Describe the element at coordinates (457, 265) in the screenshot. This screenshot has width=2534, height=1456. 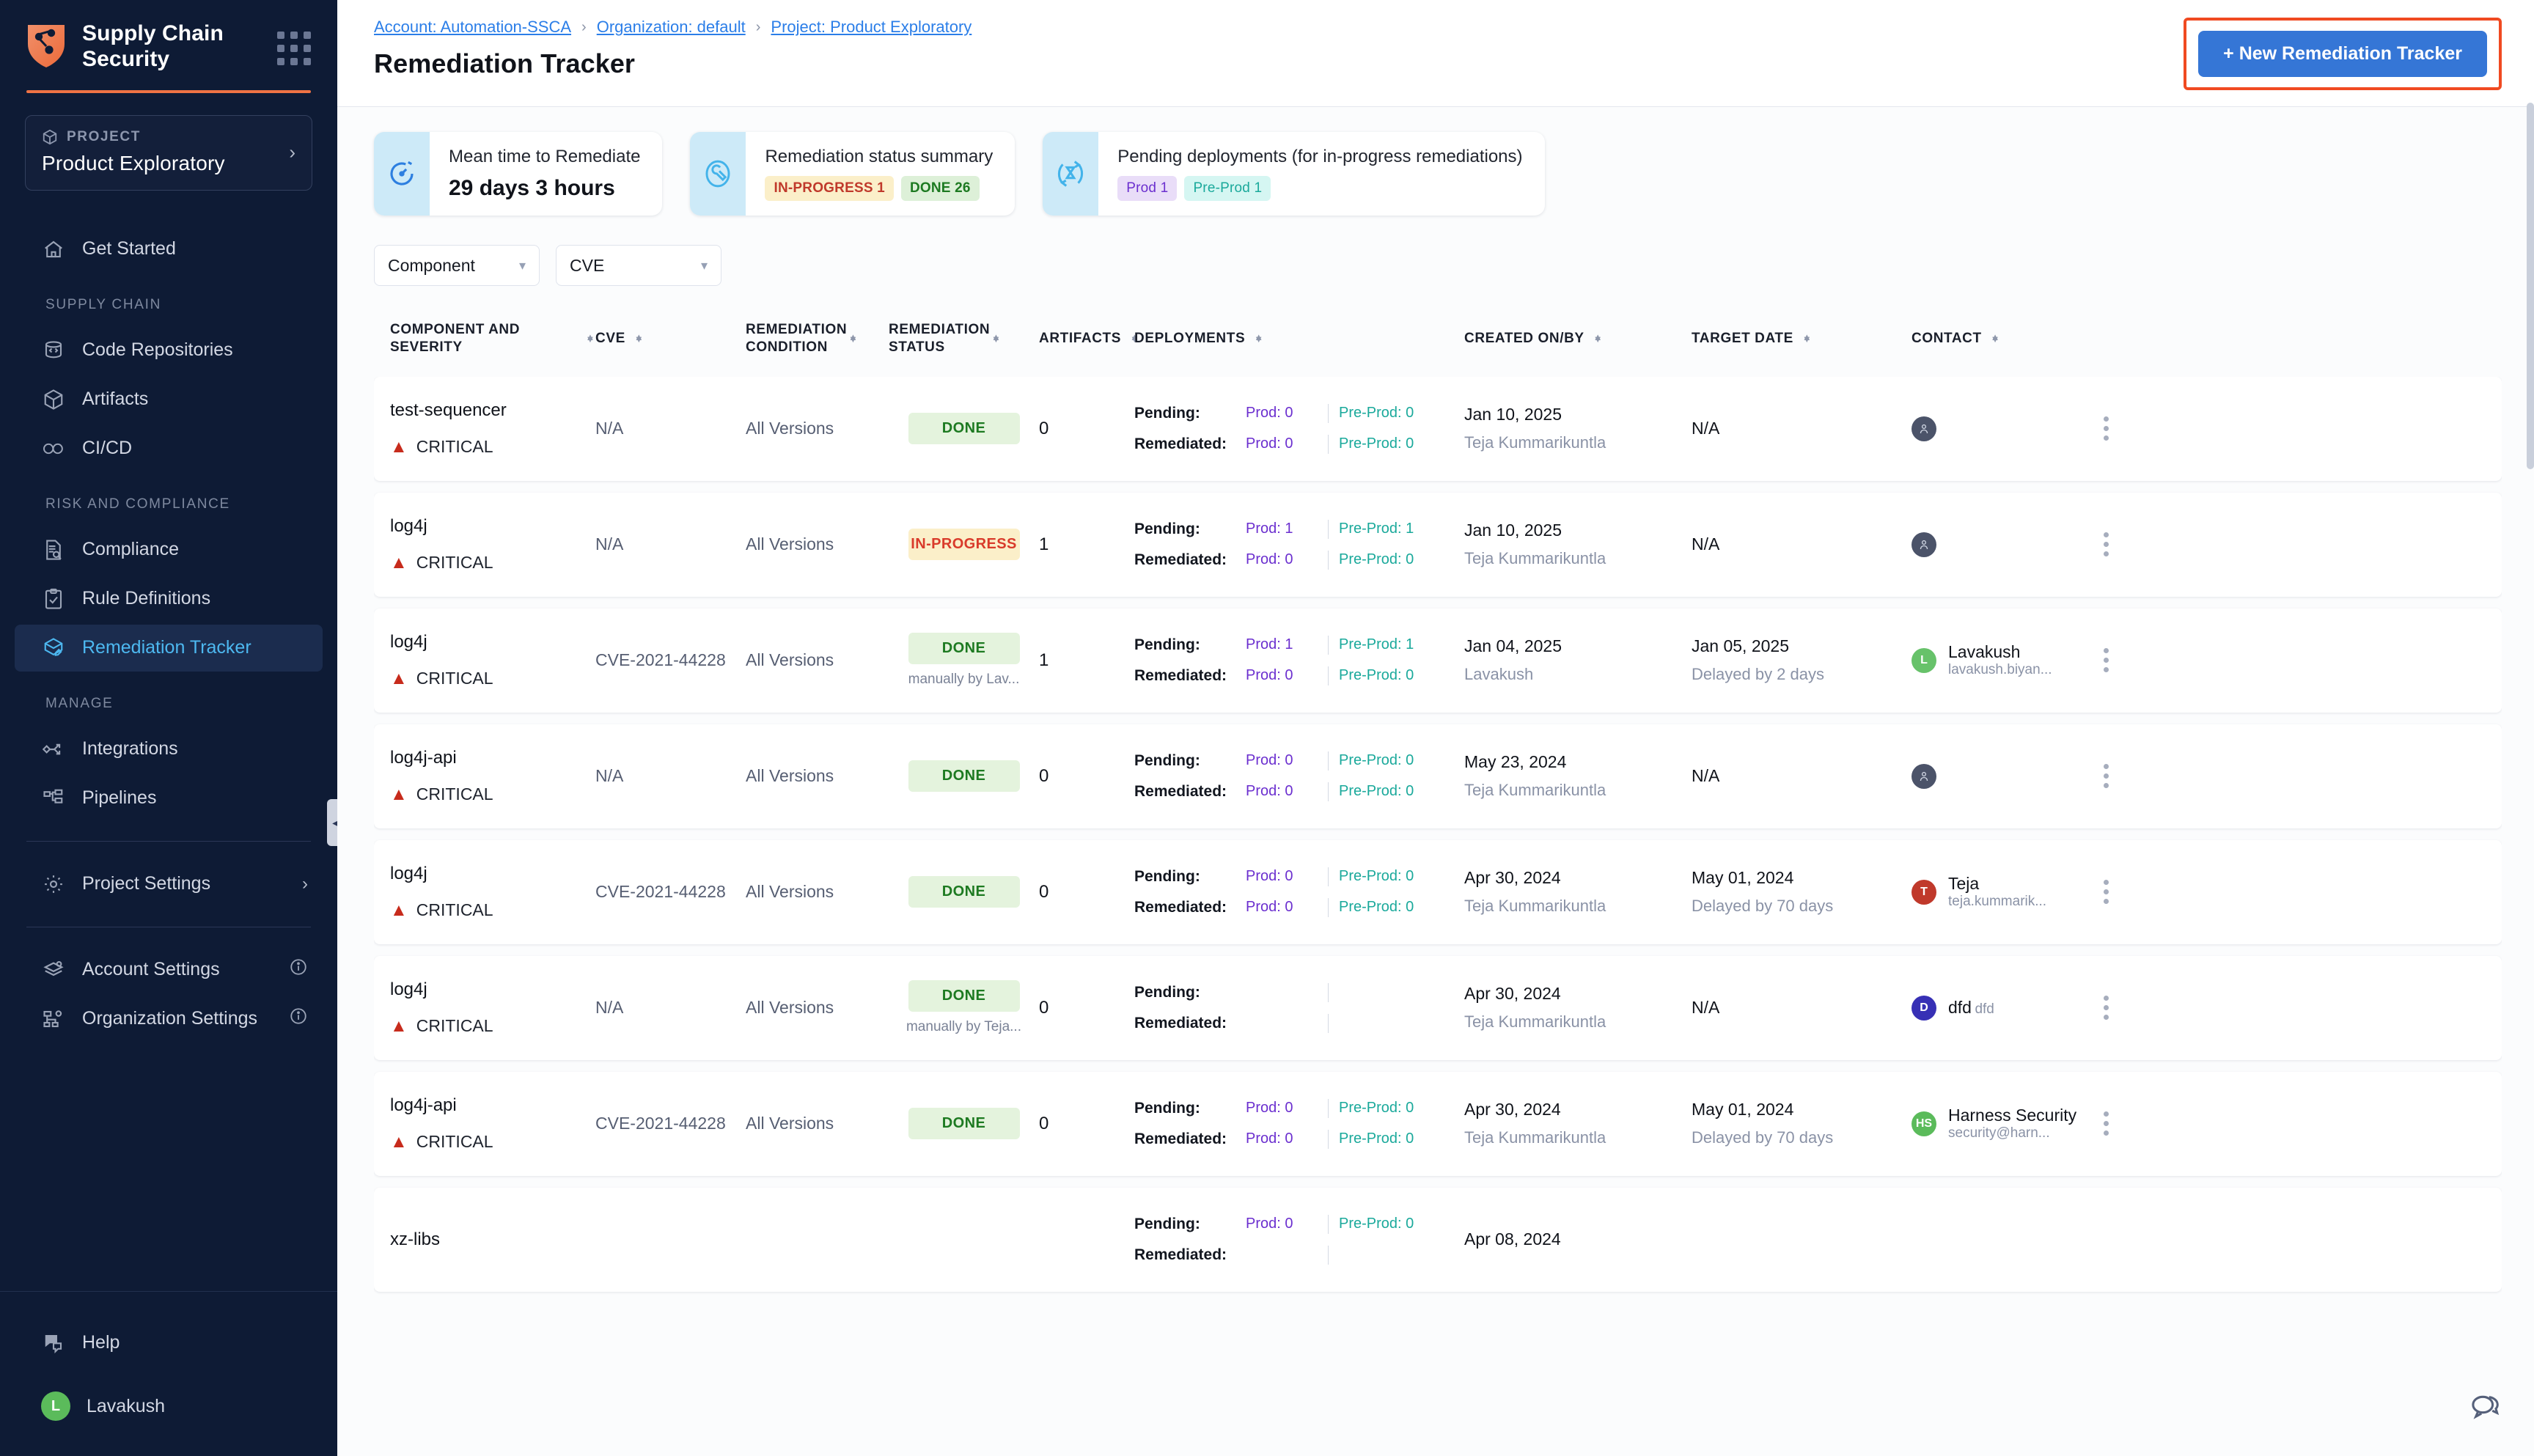
I see `component-filter-select: Component ▾` at that location.